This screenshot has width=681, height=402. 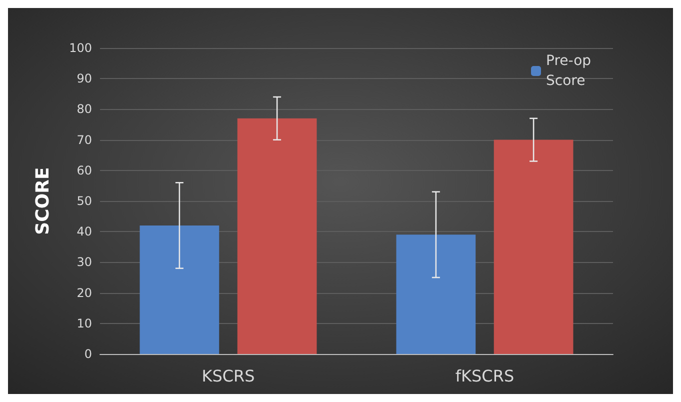 What do you see at coordinates (84, 323) in the screenshot?
I see `y-tick-label: 10` at bounding box center [84, 323].